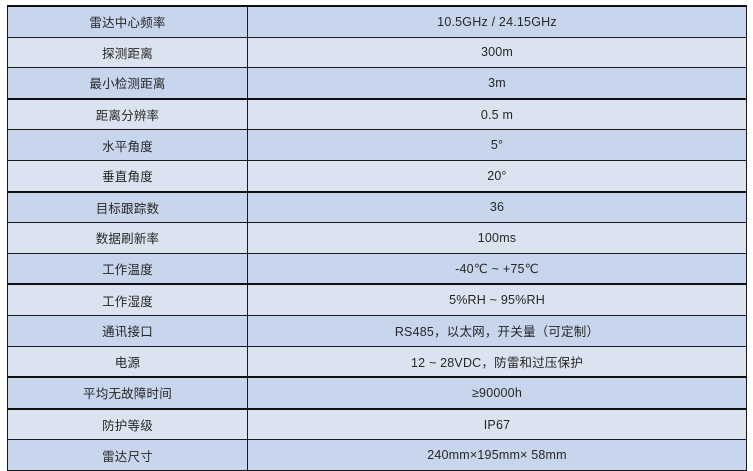  What do you see at coordinates (127, 52) in the screenshot?
I see `spec-label-cell: 探测距离` at bounding box center [127, 52].